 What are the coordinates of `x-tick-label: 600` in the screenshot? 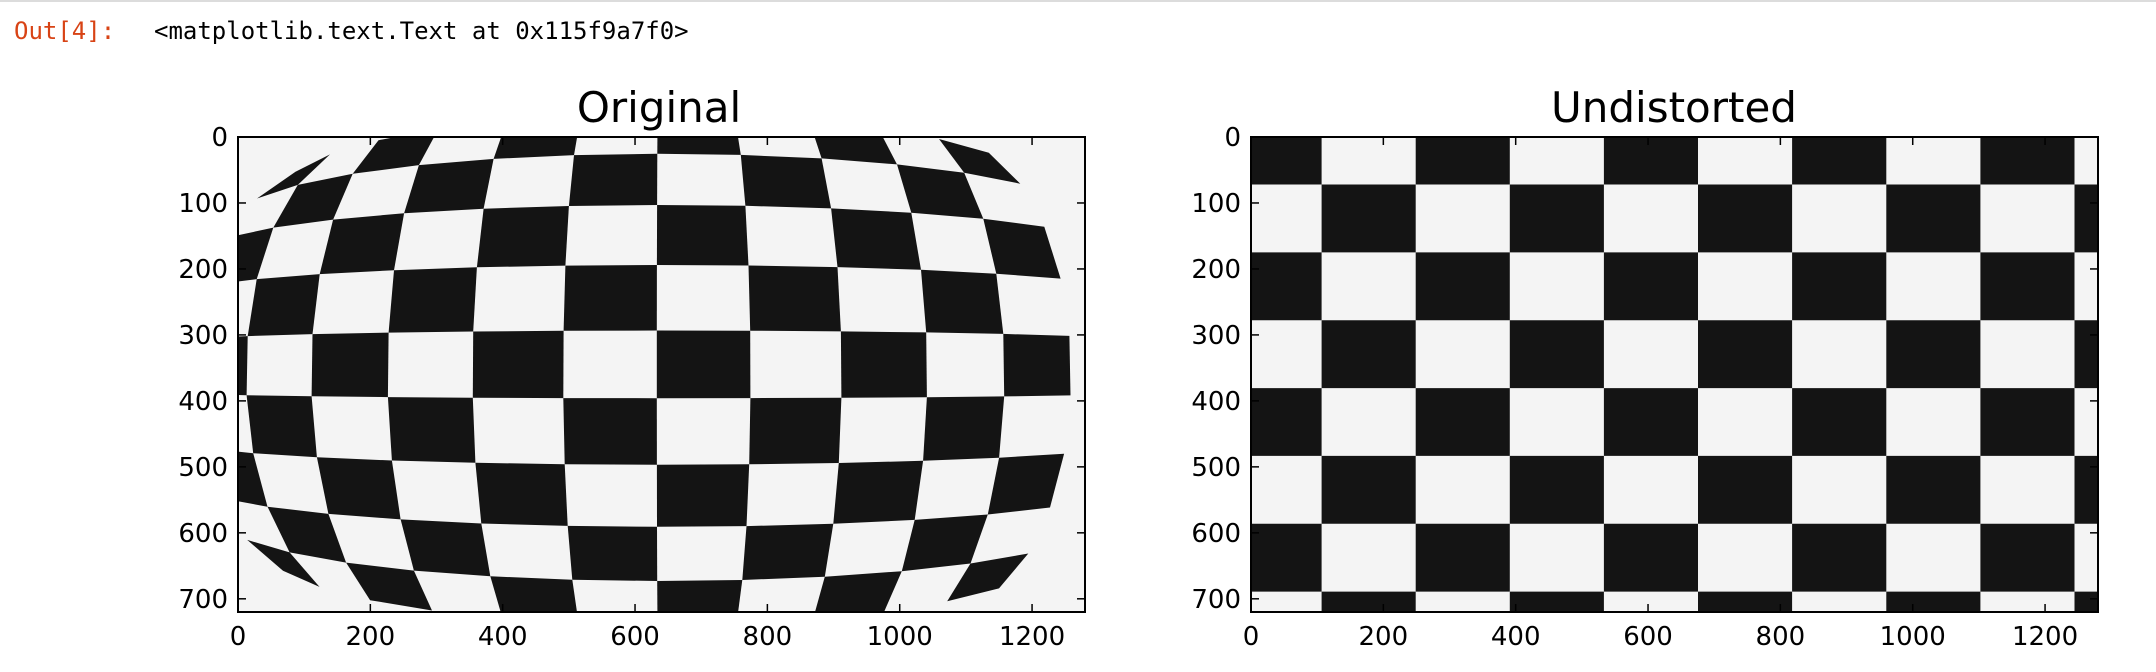 It's located at (635, 637).